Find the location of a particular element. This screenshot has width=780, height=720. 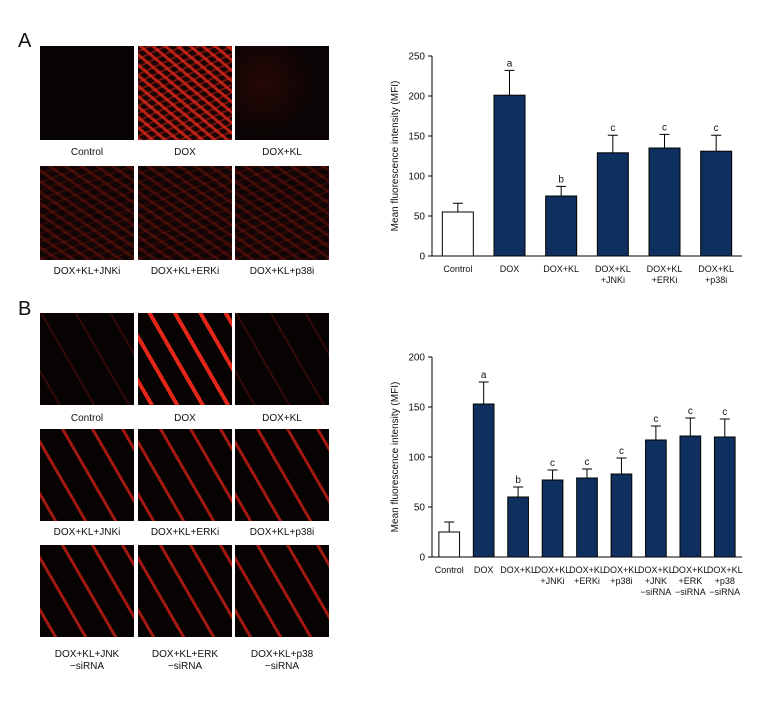

image-caption: DOX+KL+ERK −siRNA is located at coordinates (185, 660).